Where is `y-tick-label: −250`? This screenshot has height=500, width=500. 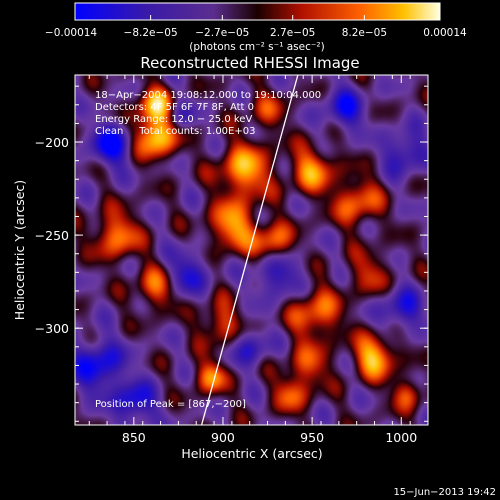 y-tick-label: −250 is located at coordinates (52, 235).